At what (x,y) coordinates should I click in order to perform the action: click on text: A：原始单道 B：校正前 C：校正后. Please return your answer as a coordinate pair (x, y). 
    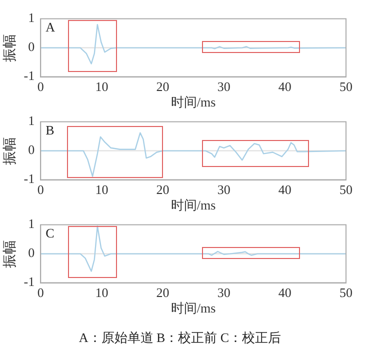
    Looking at the image, I should click on (180, 337).